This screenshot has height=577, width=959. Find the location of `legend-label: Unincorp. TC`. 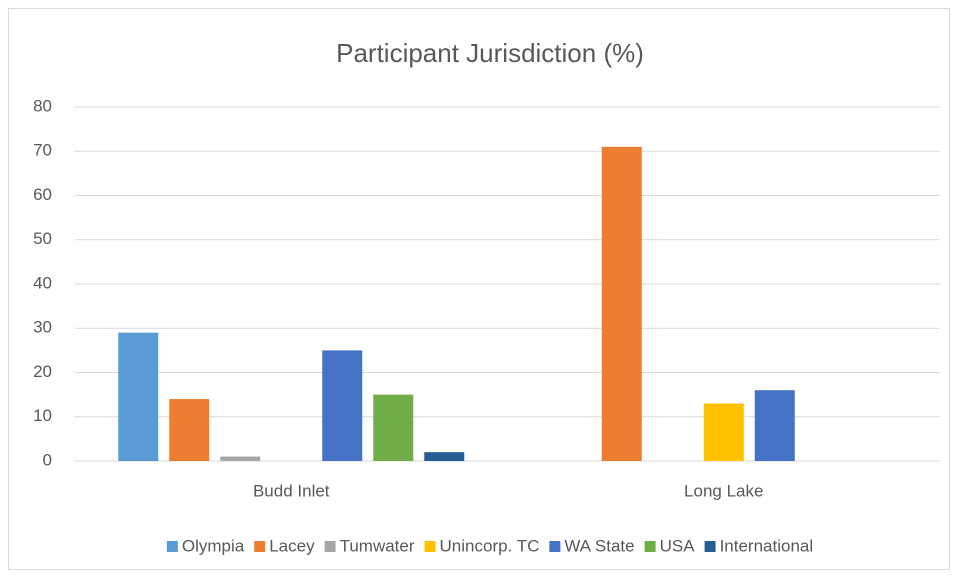

legend-label: Unincorp. TC is located at coordinates (490, 545).